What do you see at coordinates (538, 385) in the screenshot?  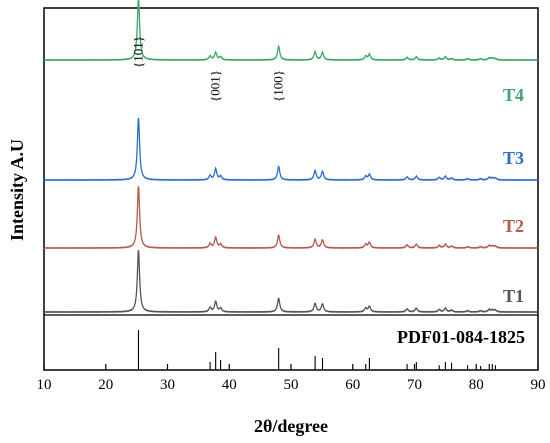 I see `x-tick-label: 90` at bounding box center [538, 385].